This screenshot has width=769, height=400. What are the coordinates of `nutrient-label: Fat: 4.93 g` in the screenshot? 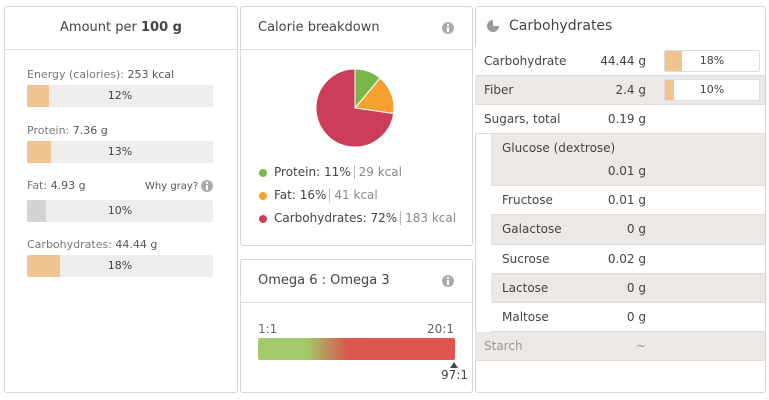 It's located at (56, 185).